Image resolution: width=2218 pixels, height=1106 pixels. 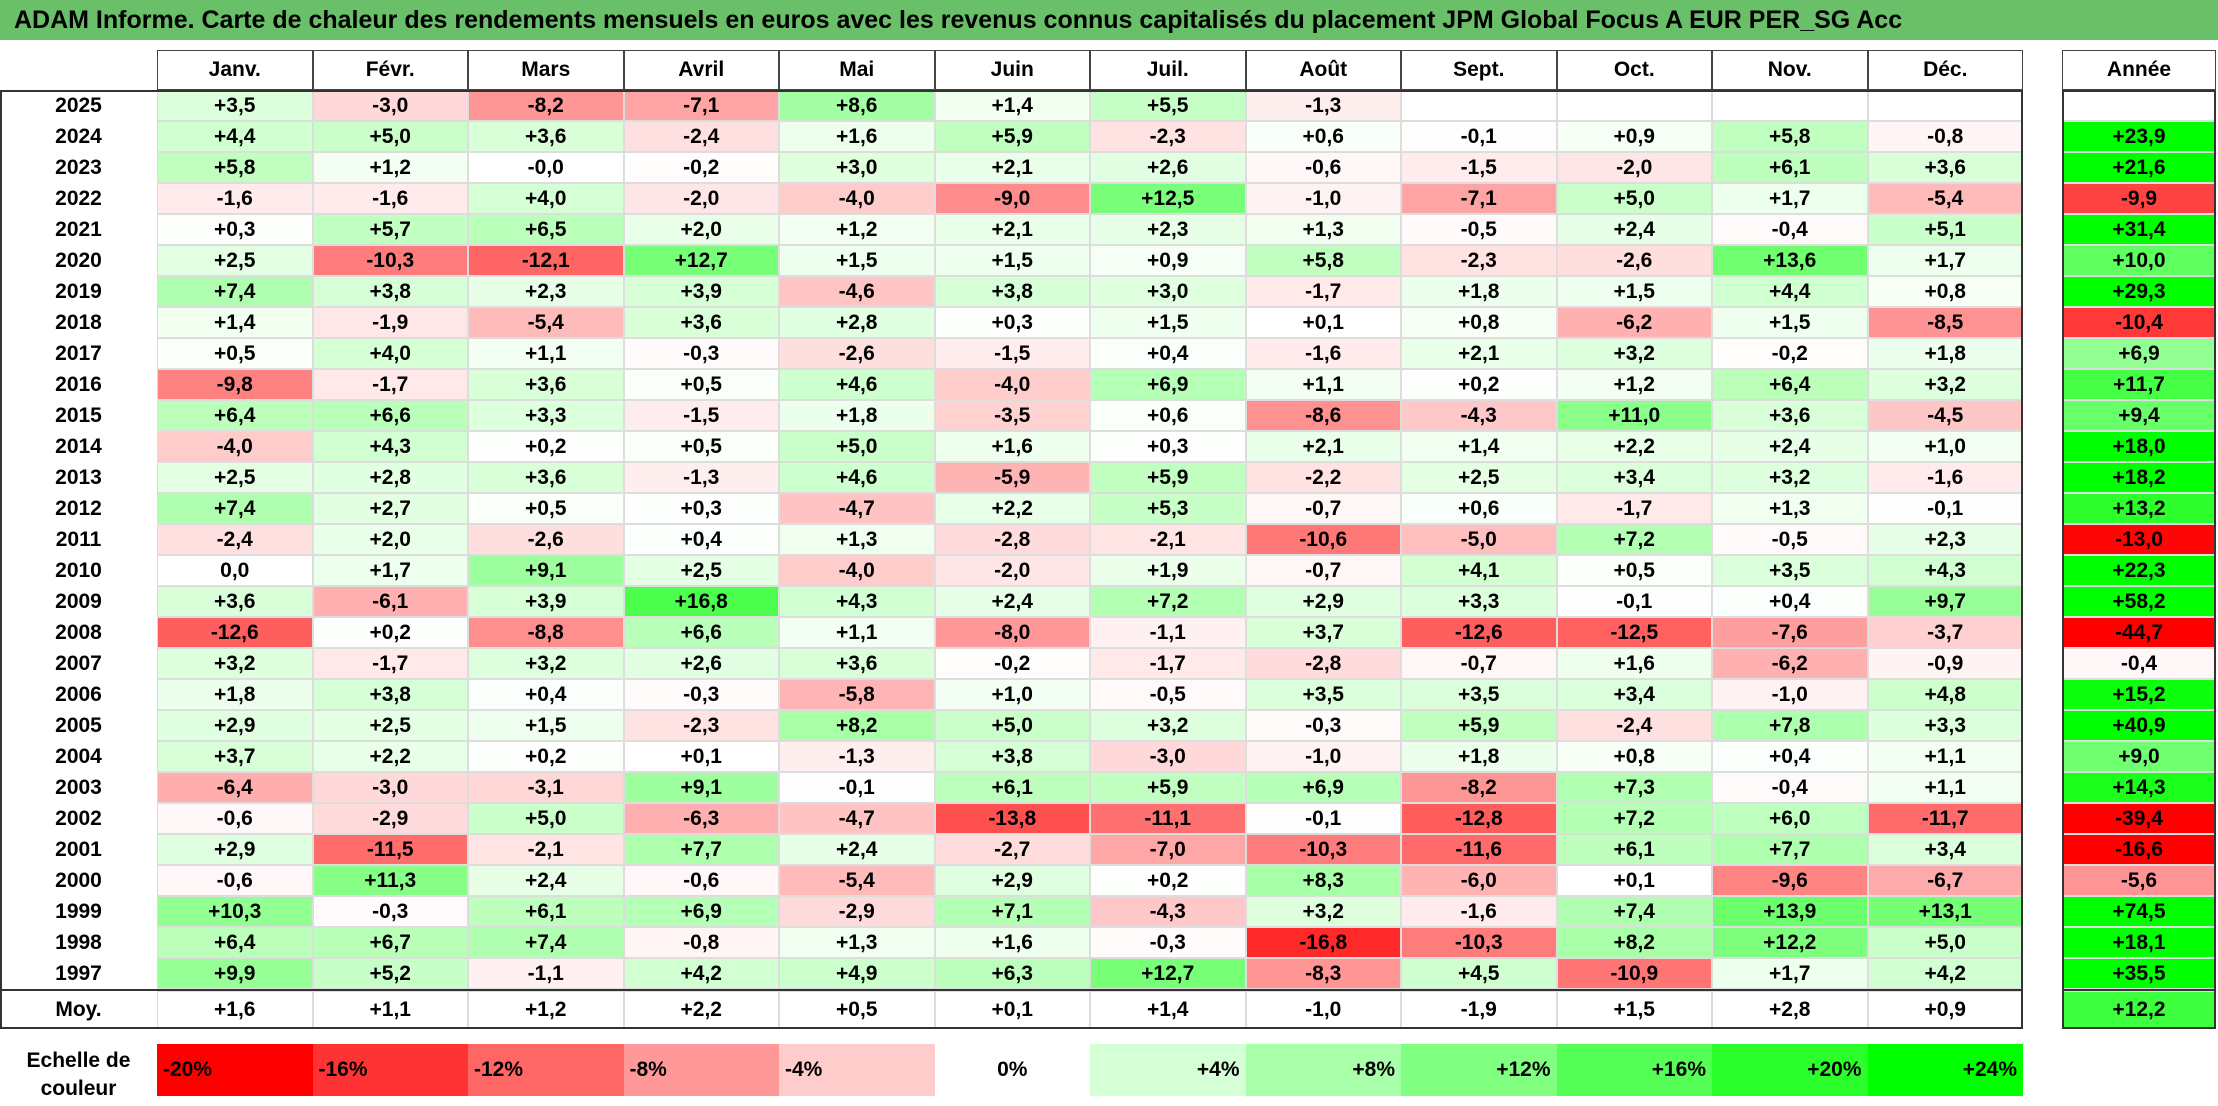 What do you see at coordinates (390, 477) in the screenshot?
I see `heatmap-cell: +2,8` at bounding box center [390, 477].